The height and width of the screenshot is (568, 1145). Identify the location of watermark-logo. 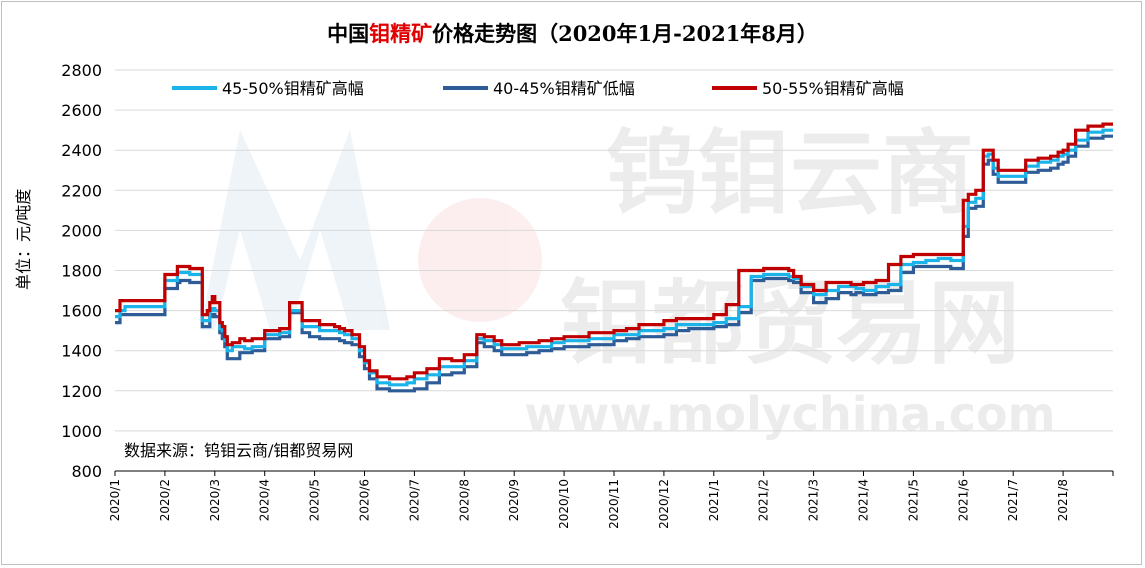
(371, 230).